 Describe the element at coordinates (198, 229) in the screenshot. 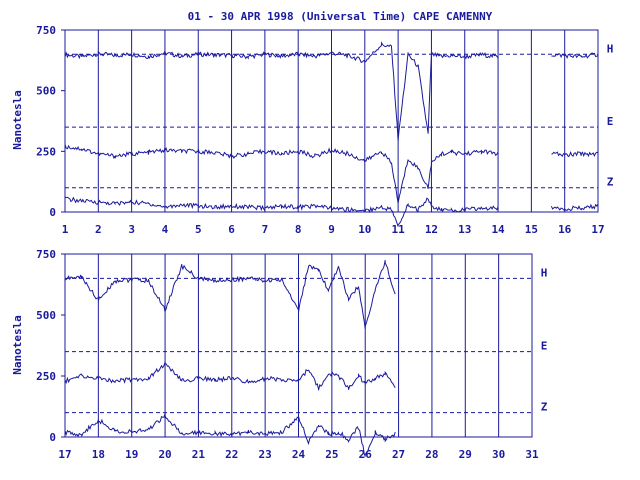

I see `x-tick-label-5: 5` at that location.